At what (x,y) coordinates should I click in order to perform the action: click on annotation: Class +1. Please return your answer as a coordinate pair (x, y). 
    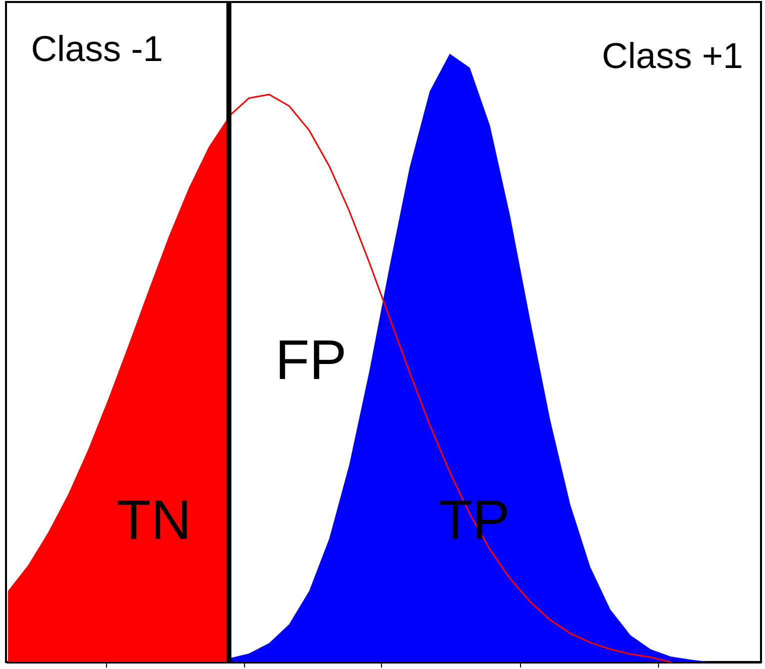
    Looking at the image, I should click on (672, 55).